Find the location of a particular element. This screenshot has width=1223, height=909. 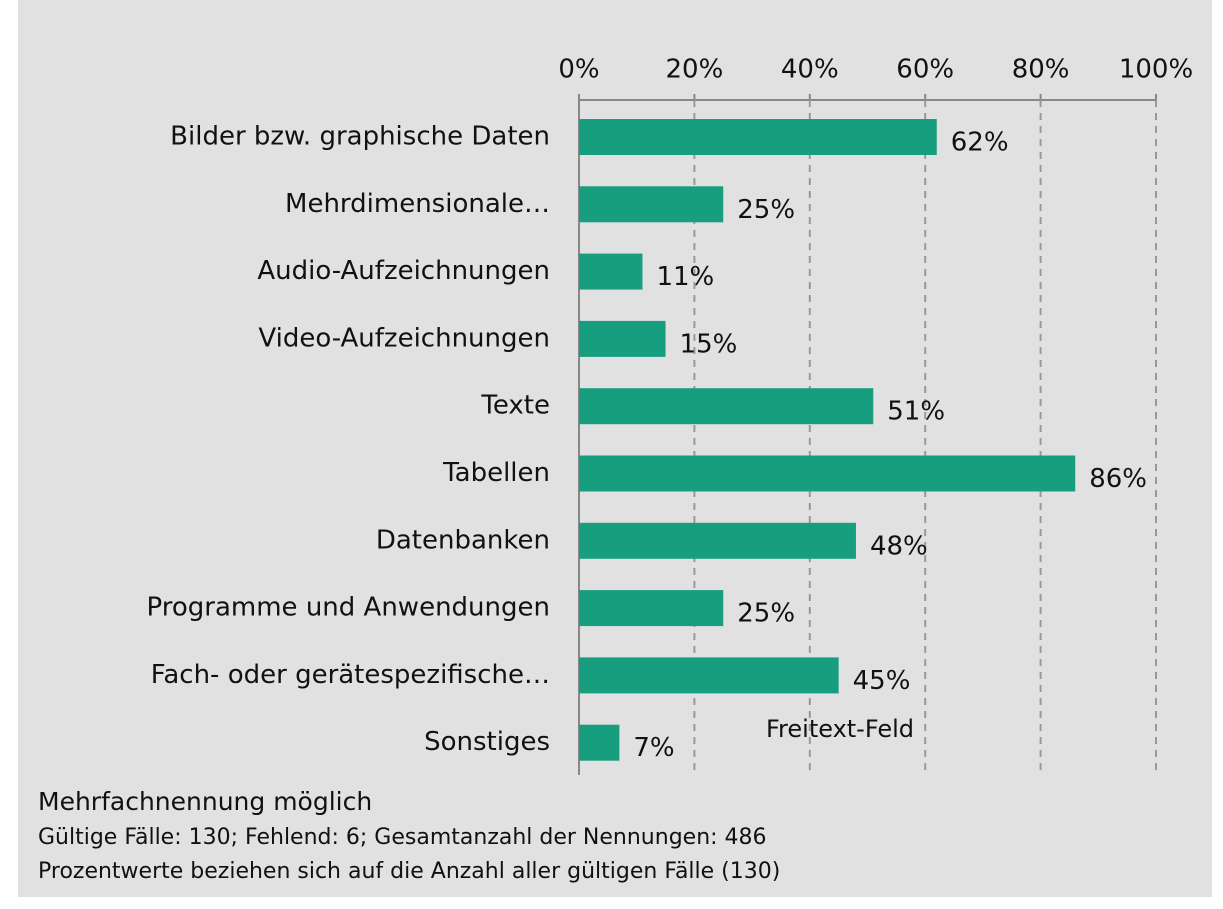

data-label: 48% is located at coordinates (899, 546).